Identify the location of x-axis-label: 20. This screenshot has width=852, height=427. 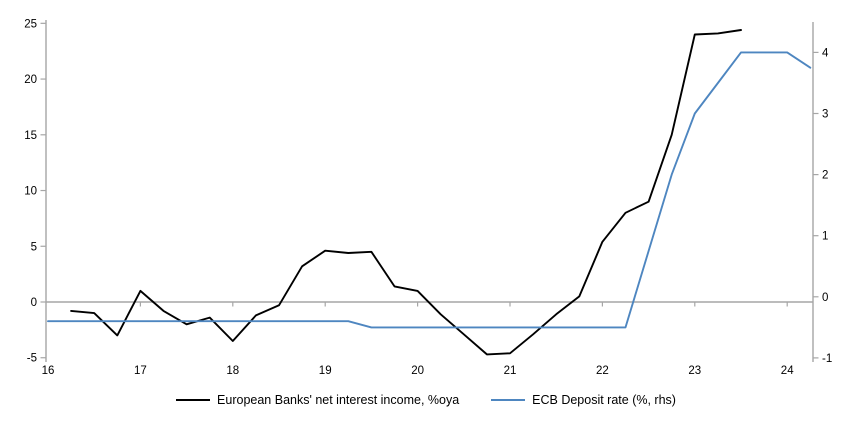
(417, 371).